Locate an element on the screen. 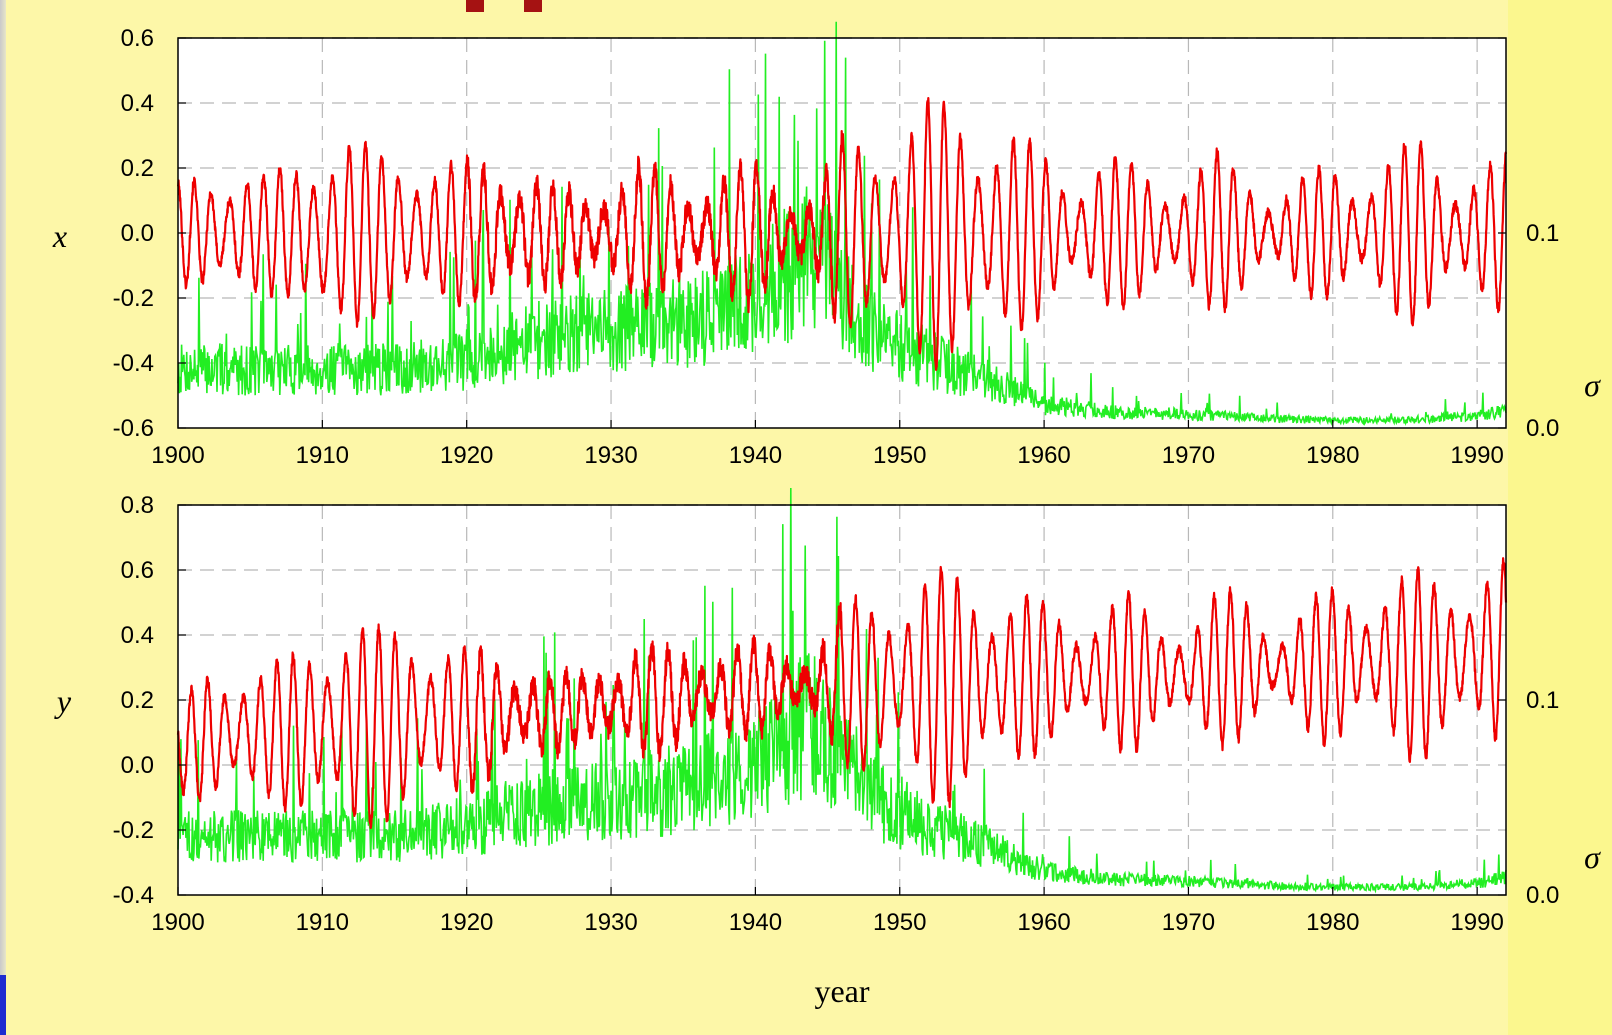 This screenshot has height=1035, width=1612. slide-blue-tab is located at coordinates (3, 1005).